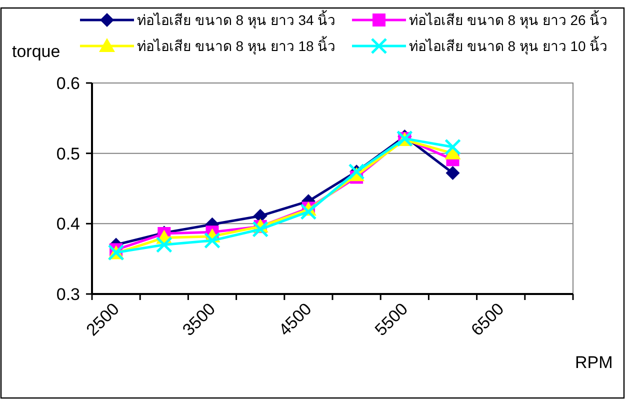 This screenshot has width=626, height=400. I want to click on y-axis-title: torque, so click(36, 51).